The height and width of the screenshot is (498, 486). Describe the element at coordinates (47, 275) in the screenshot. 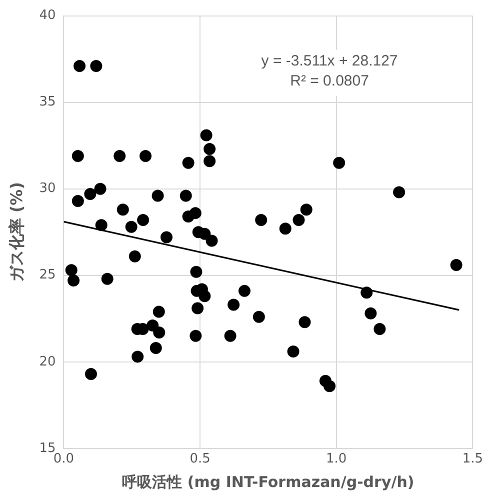

I see `y-tick-label: 25` at that location.